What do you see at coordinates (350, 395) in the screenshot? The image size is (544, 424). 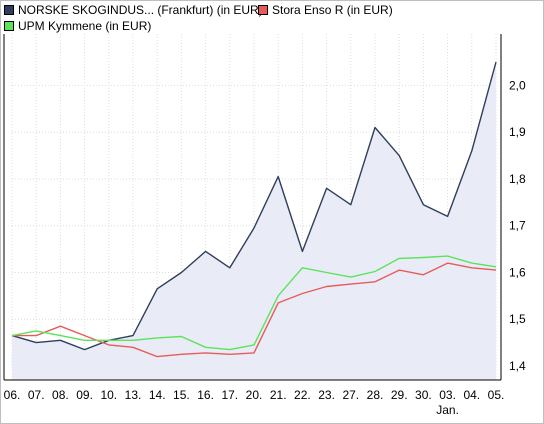 I see `x-tick-label: 27.` at bounding box center [350, 395].